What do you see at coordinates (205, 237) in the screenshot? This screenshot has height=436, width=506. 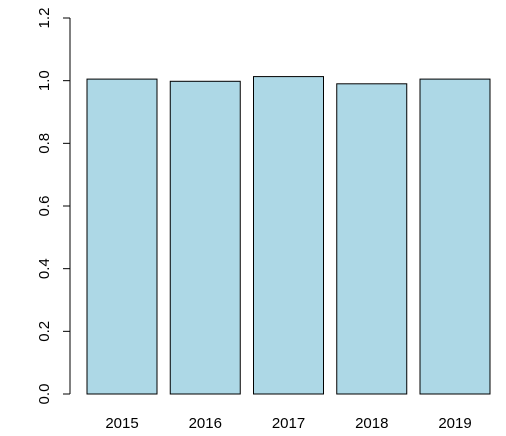 I see `bar-2016` at bounding box center [205, 237].